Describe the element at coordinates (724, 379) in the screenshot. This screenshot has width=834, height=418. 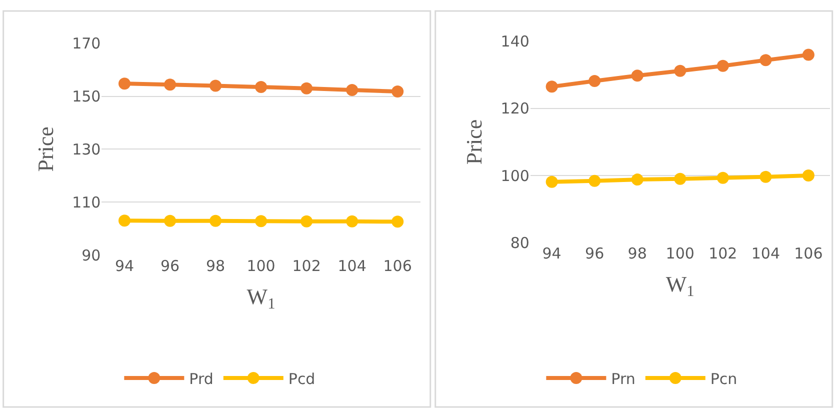
I see `legend-label: Pcn` at that location.